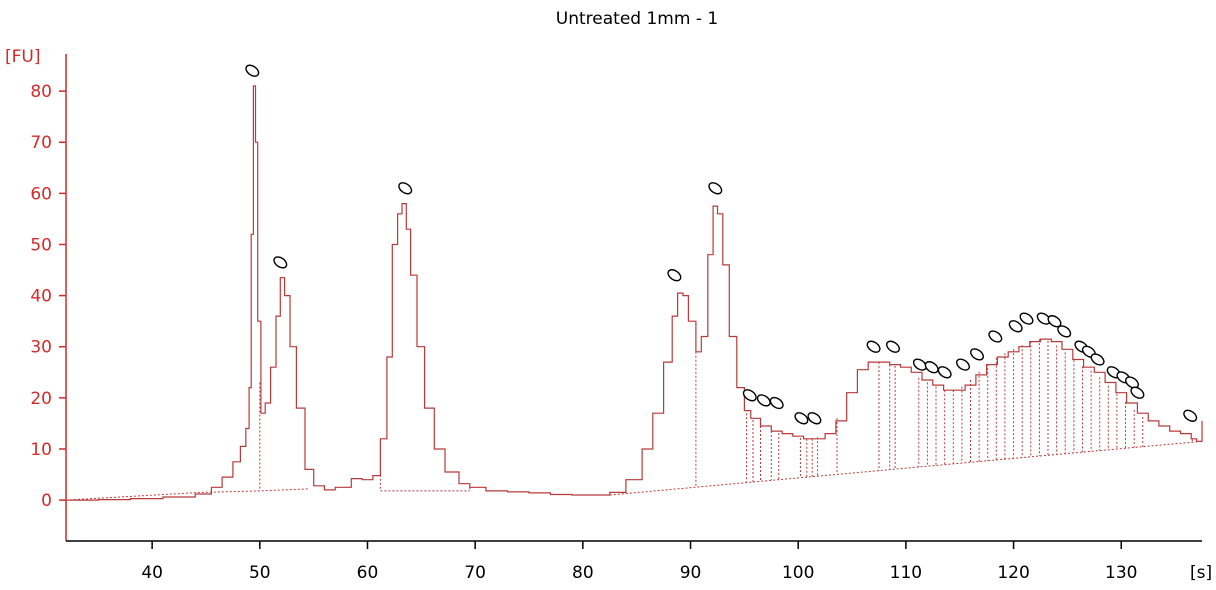 Image resolution: width=1216 pixels, height=590 pixels. Describe the element at coordinates (368, 573) in the screenshot. I see `x-tick-label: 60` at that location.